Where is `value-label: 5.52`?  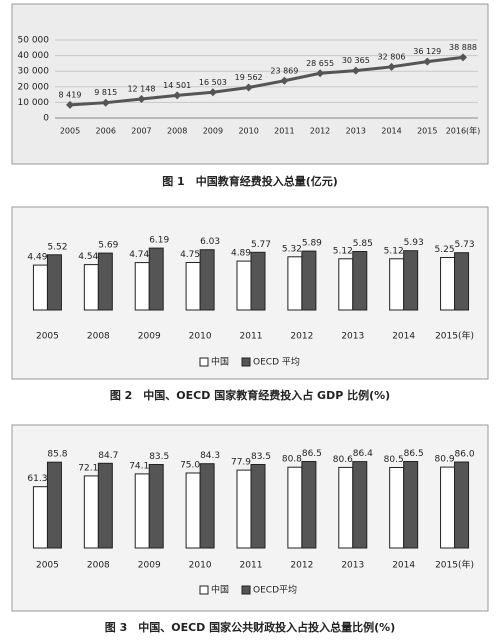 value-label: 5.52 is located at coordinates (57, 247).